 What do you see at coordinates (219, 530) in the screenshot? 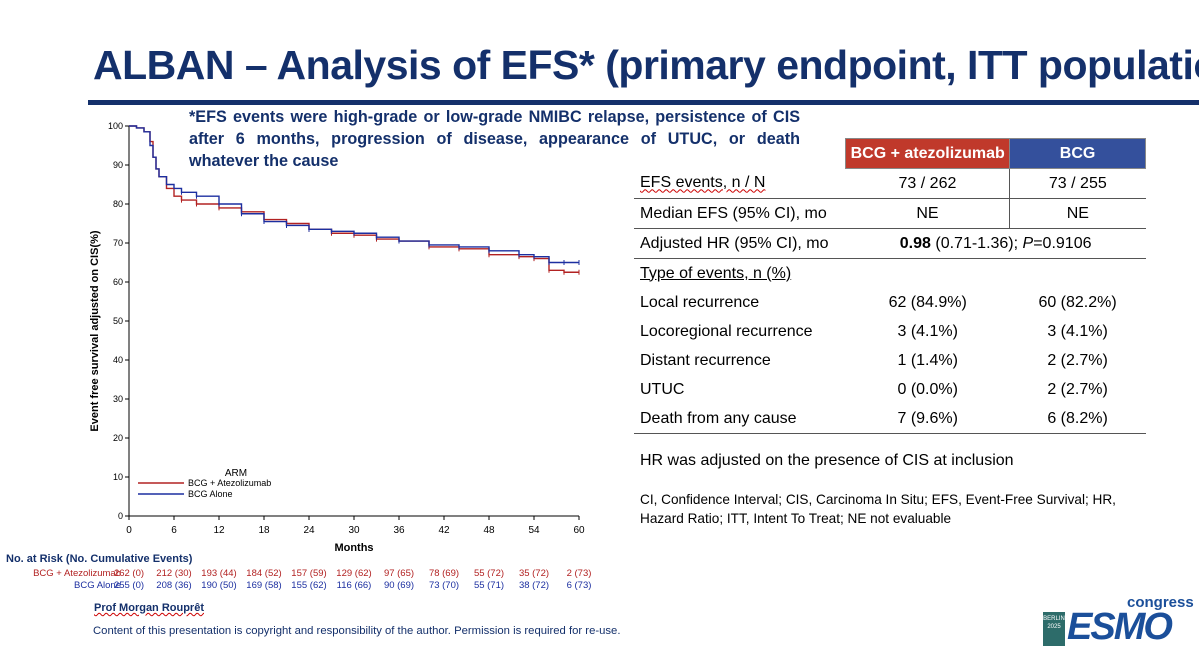
I see `x-tick-label: 12` at bounding box center [219, 530].